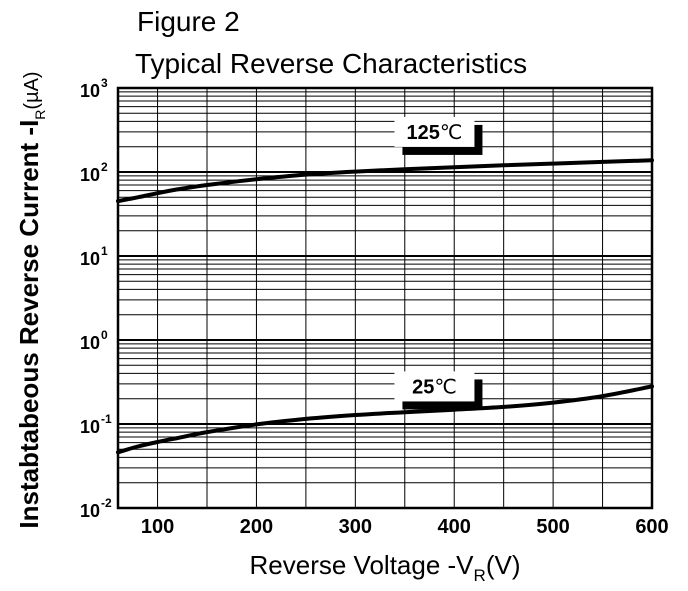  I want to click on y-tick-exponent: 3, so click(104, 83).